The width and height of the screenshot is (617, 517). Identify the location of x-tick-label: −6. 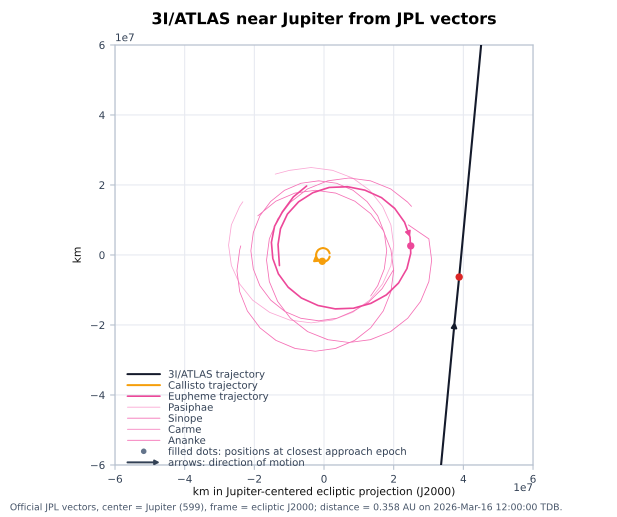
(115, 478).